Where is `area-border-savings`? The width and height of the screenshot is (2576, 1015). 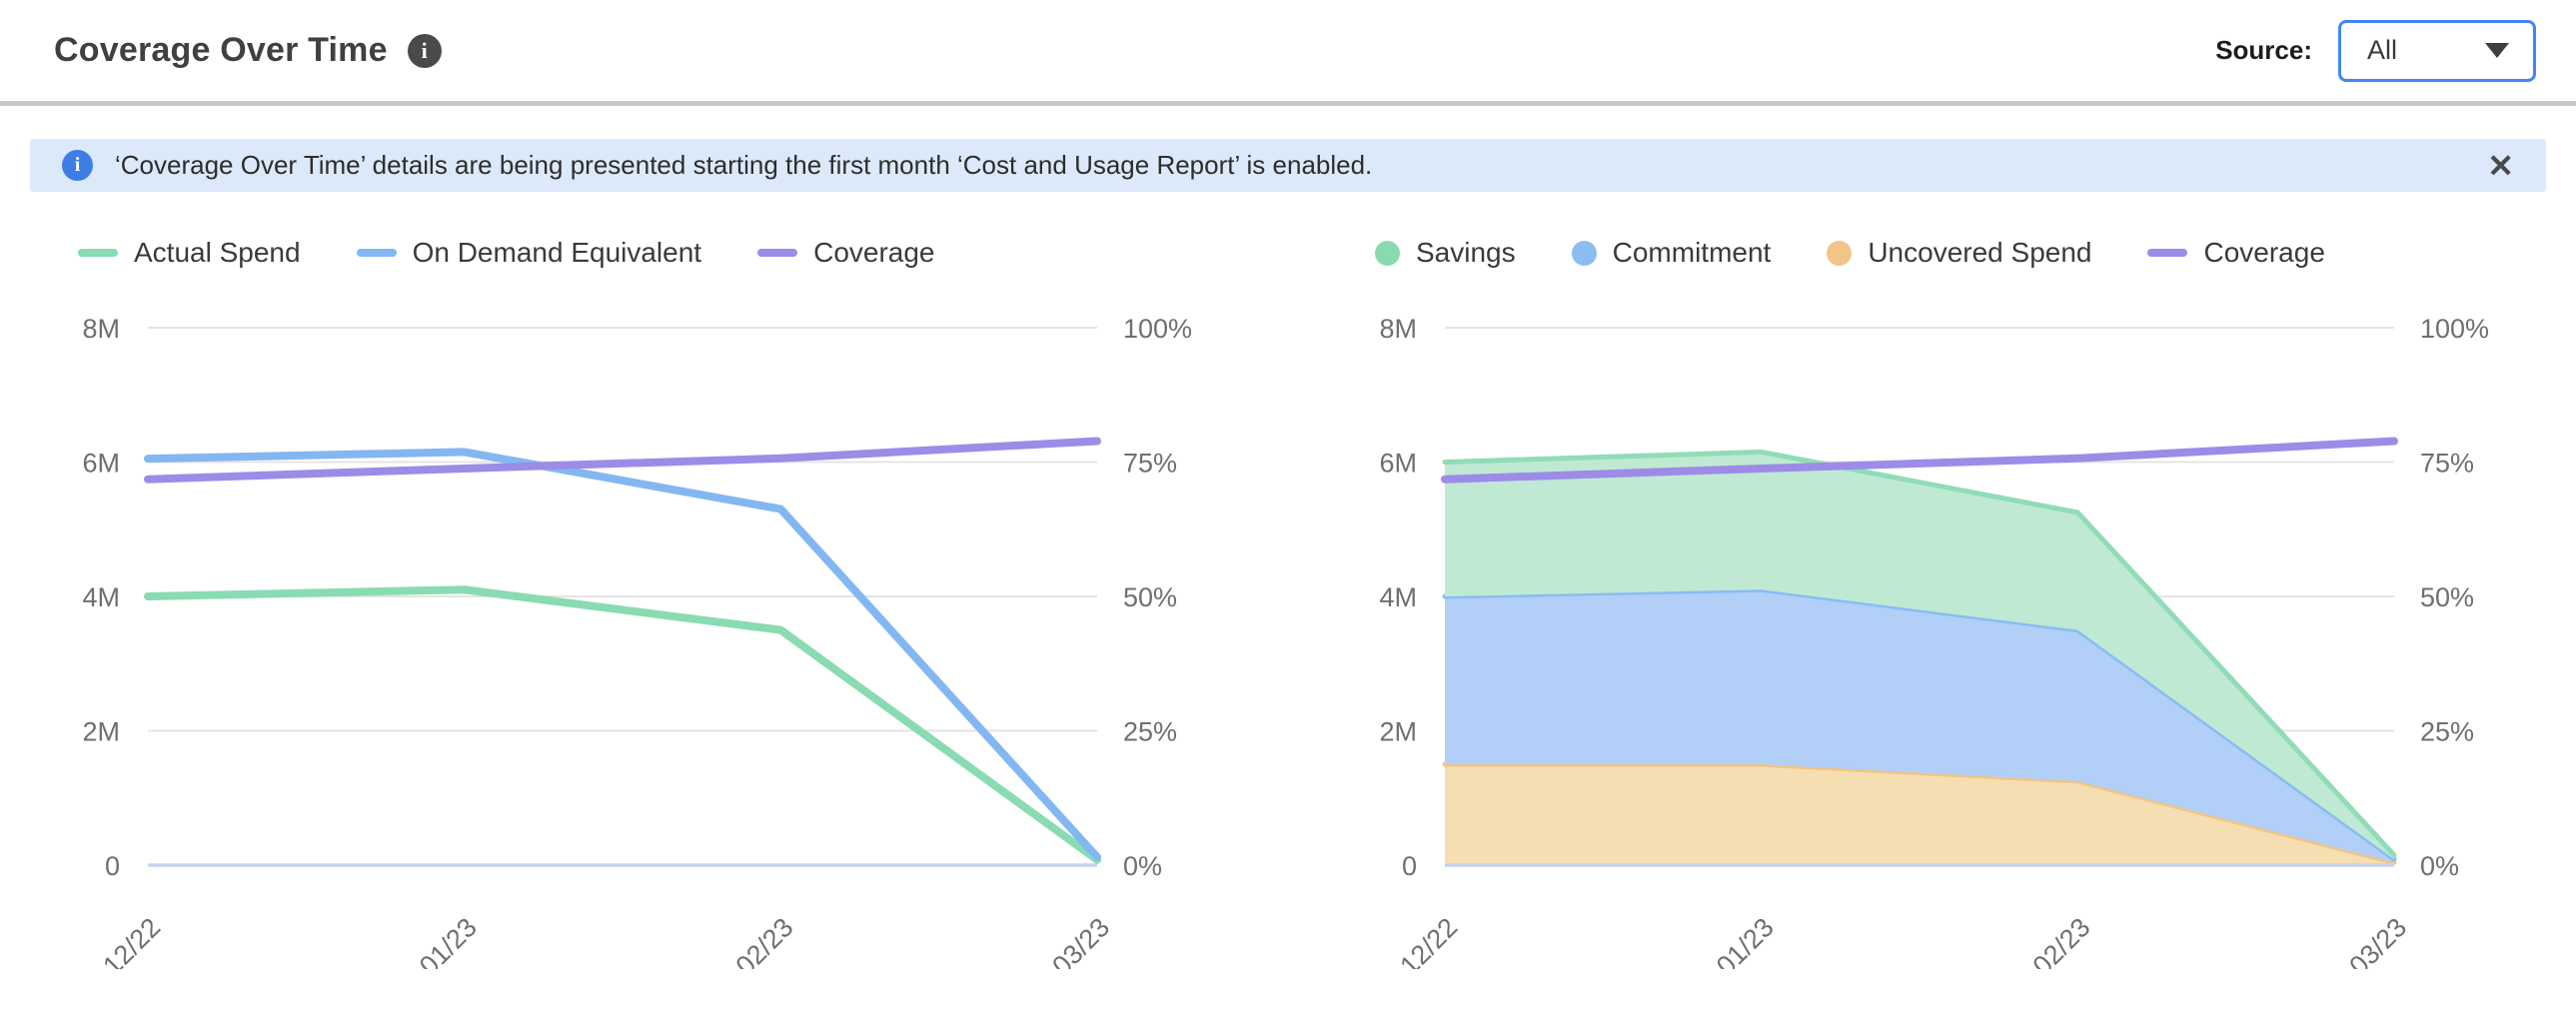 area-border-savings is located at coordinates (1919, 653).